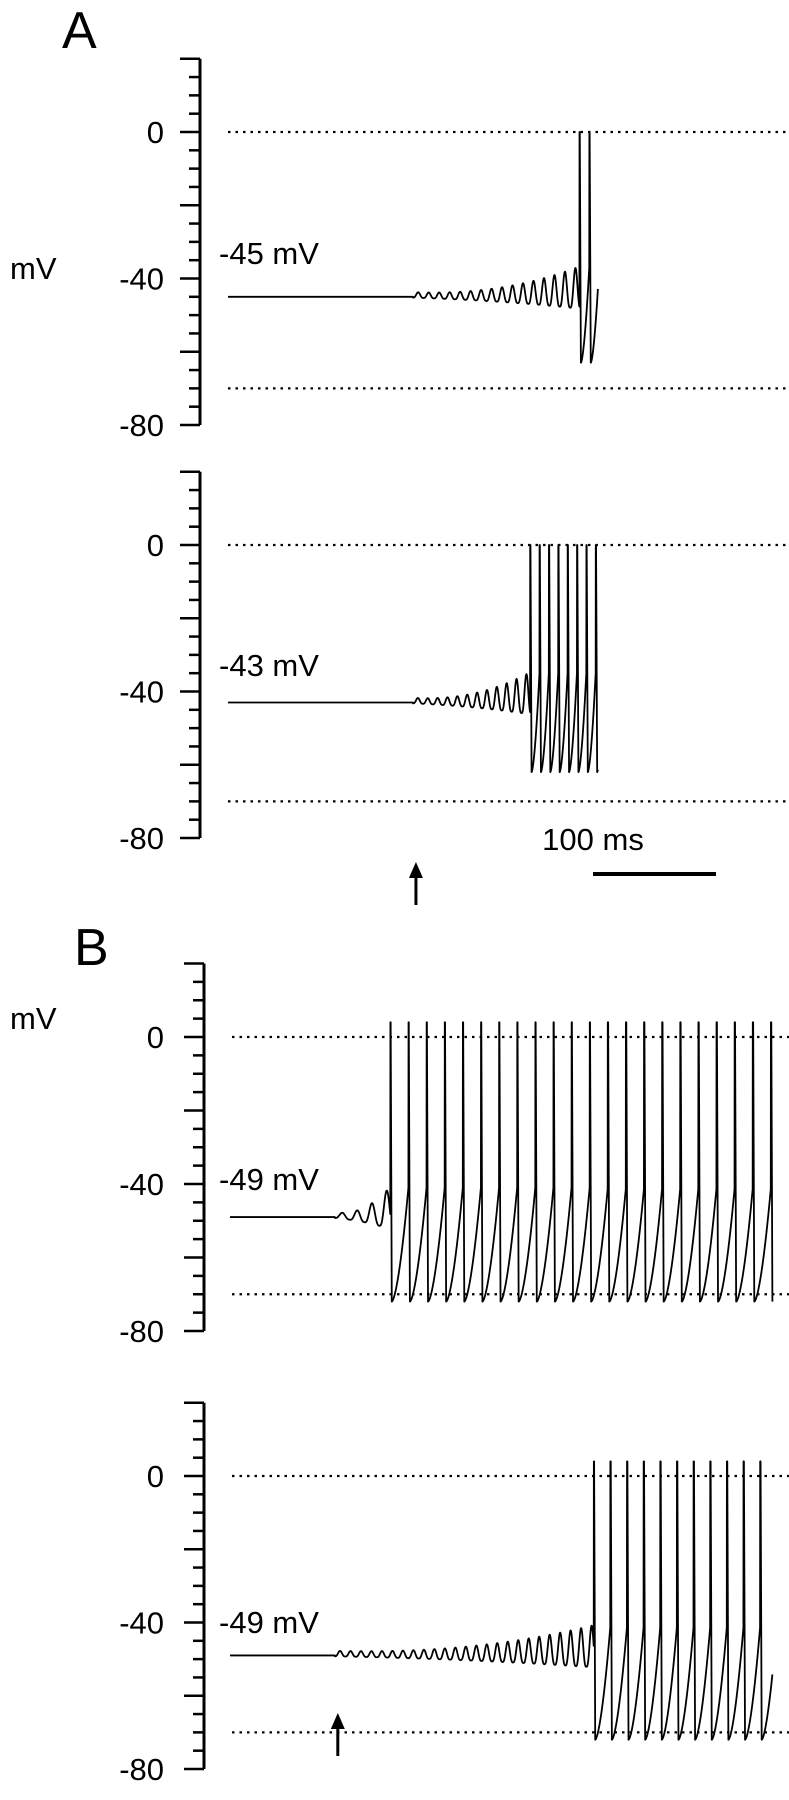  I want to click on holding-potential-label: -43 mV, so click(269, 665).